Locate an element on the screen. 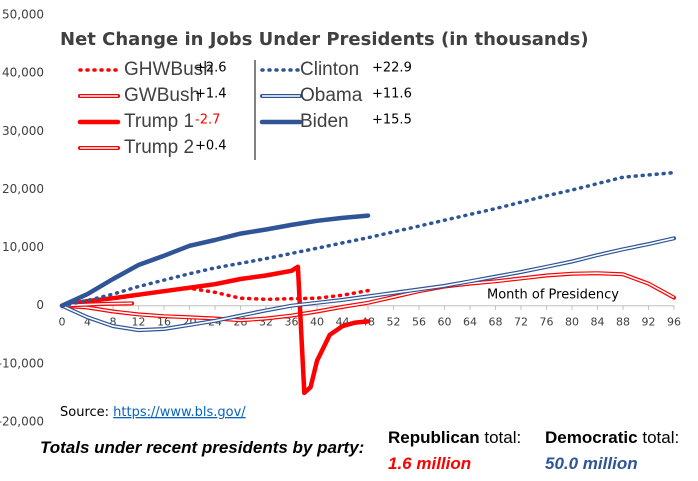 The height and width of the screenshot is (481, 698). y-tick-label: -20,000 is located at coordinates (22, 422).